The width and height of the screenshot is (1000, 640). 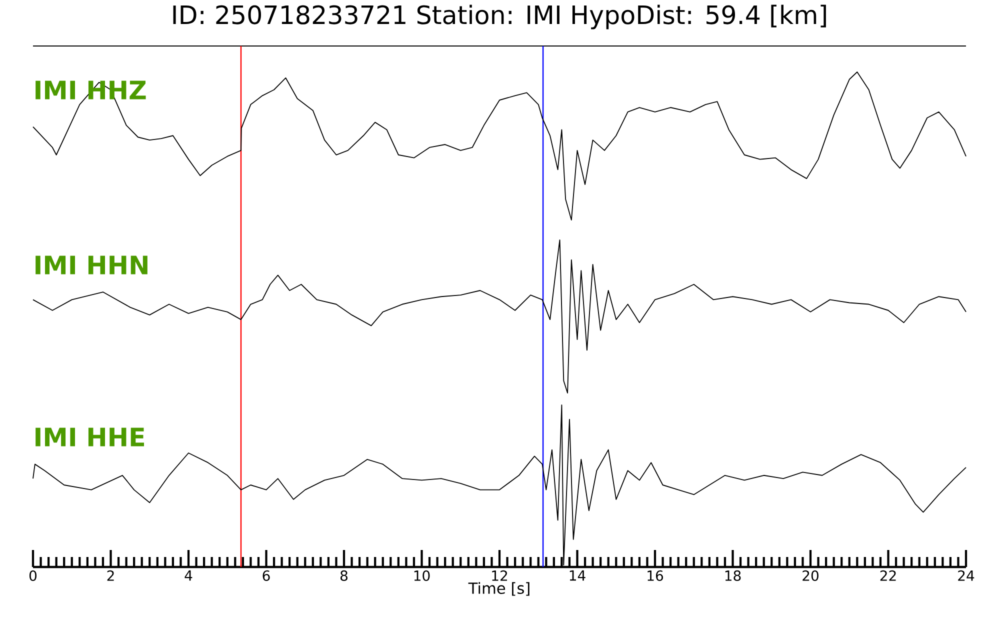 What do you see at coordinates (966, 575) in the screenshot?
I see `x-tick-label: 24` at bounding box center [966, 575].